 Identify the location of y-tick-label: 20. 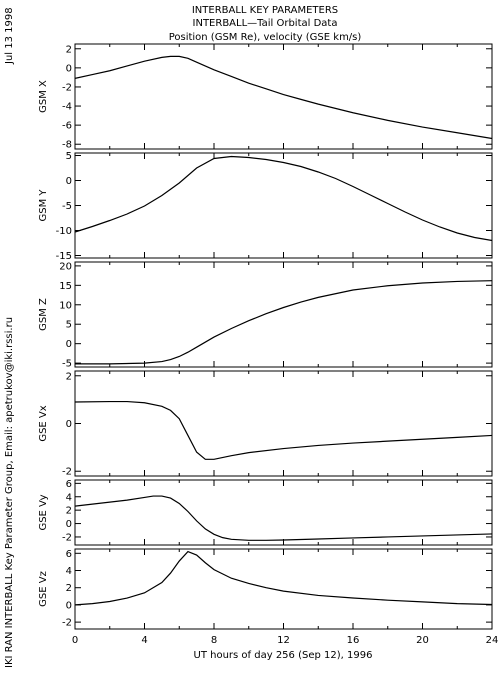
(65, 266).